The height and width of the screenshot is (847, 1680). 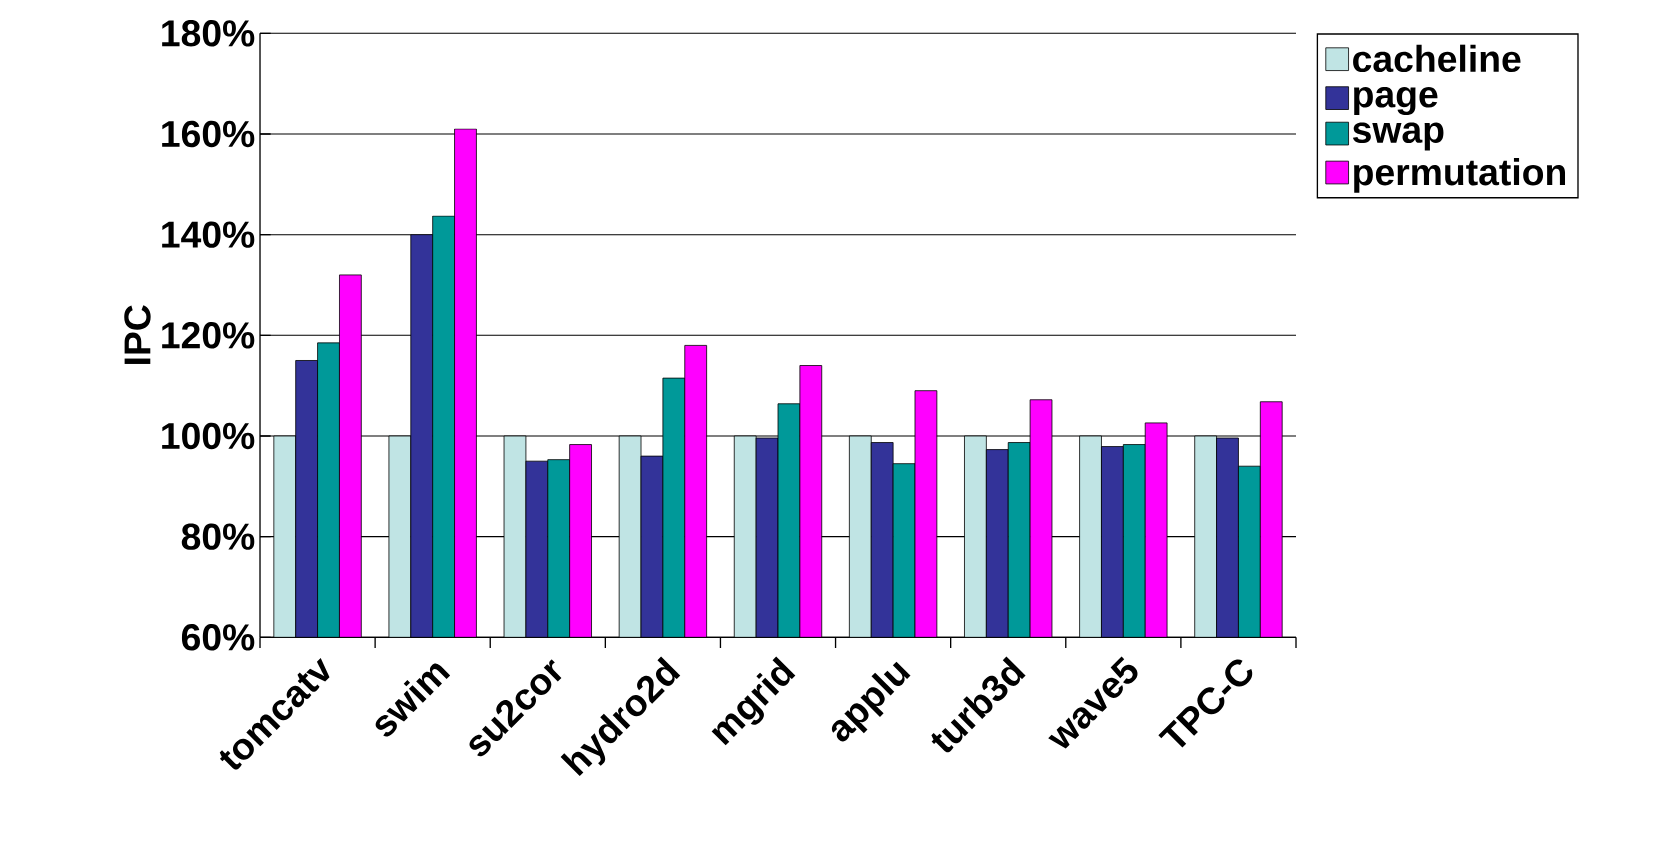 I want to click on y-tick-label: 100%, so click(x=208, y=436).